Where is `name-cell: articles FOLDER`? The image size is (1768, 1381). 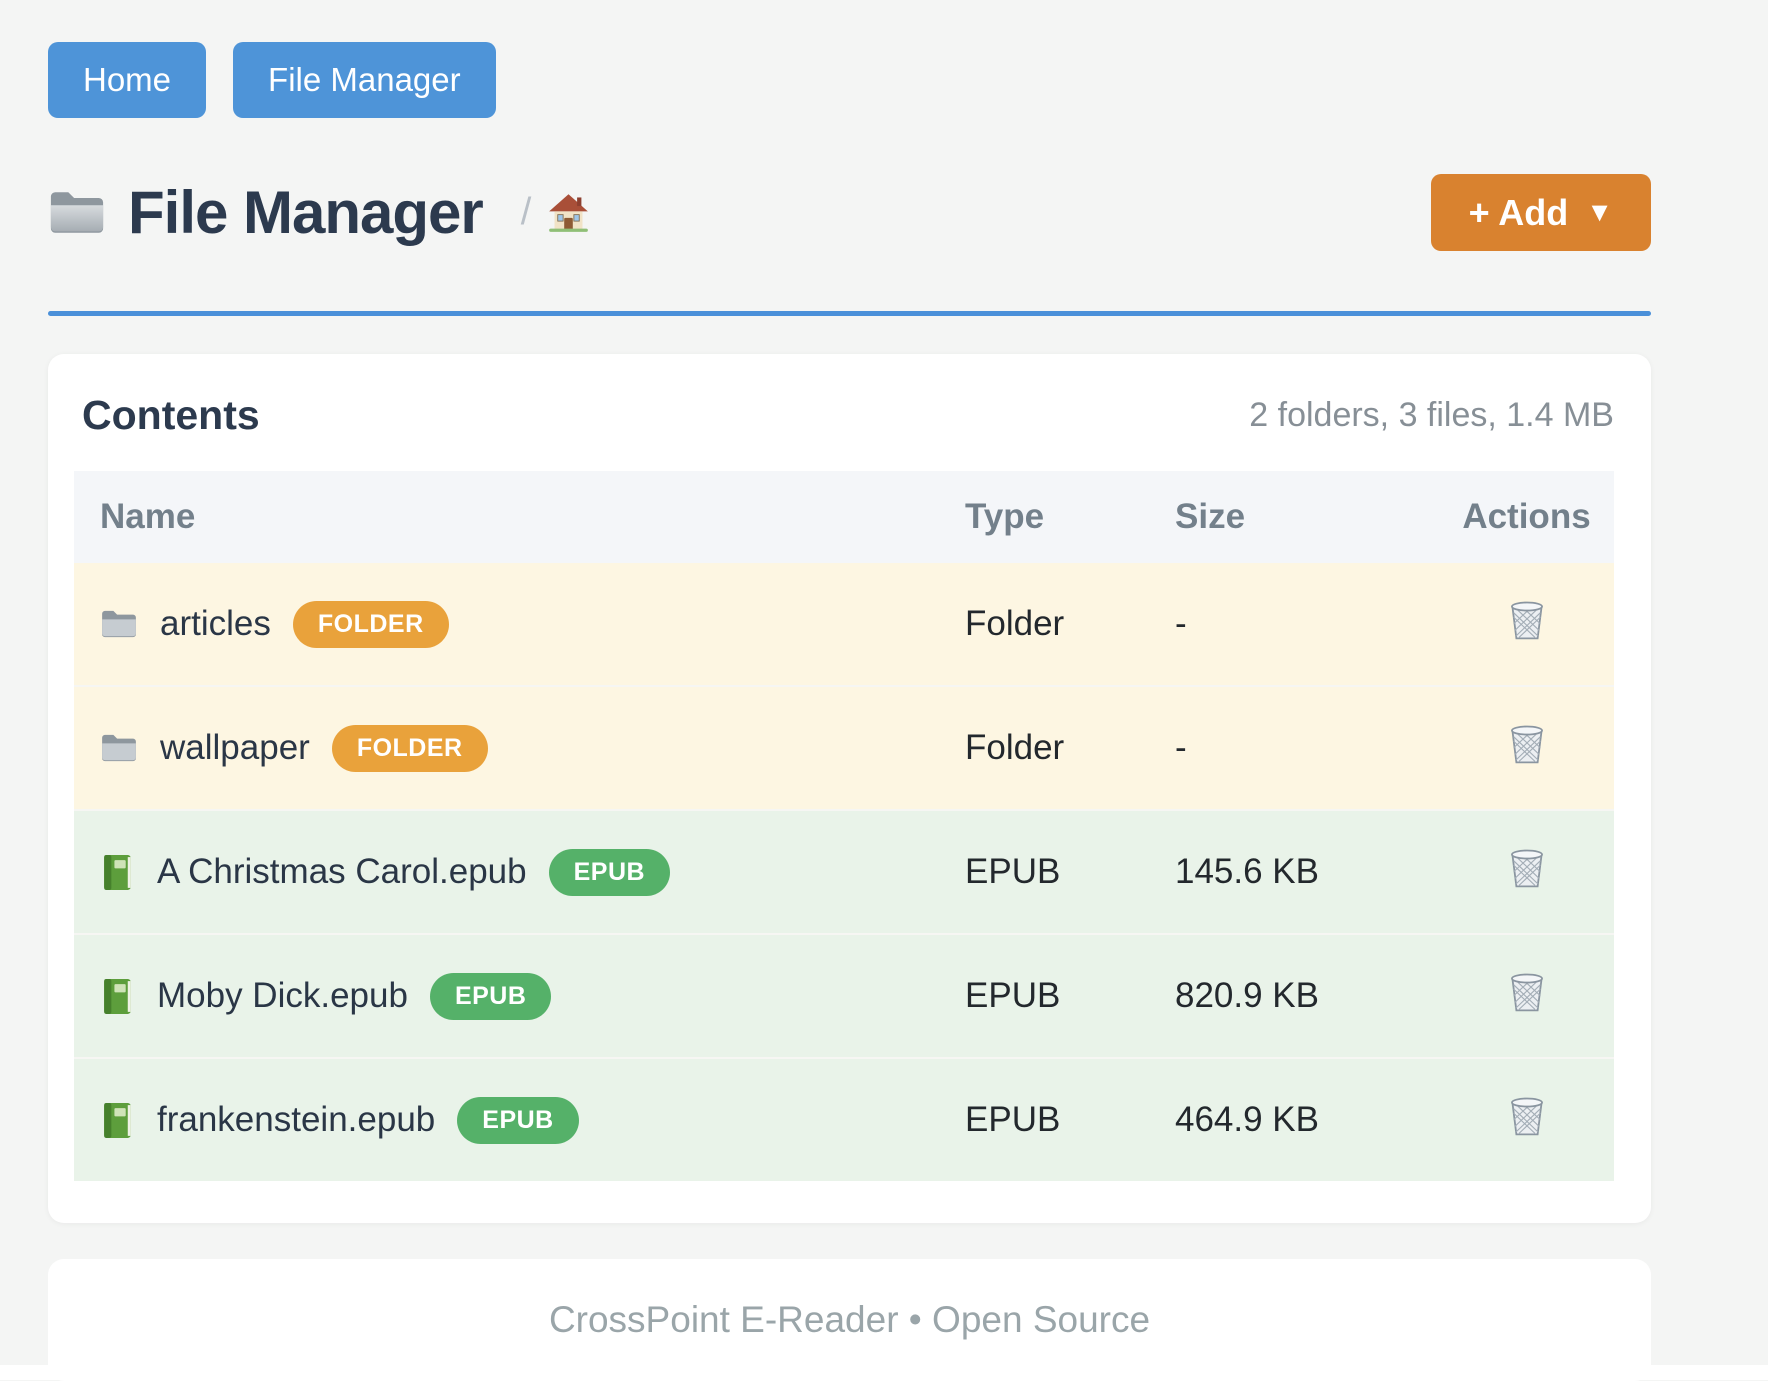 name-cell: articles FOLDER is located at coordinates (506, 624).